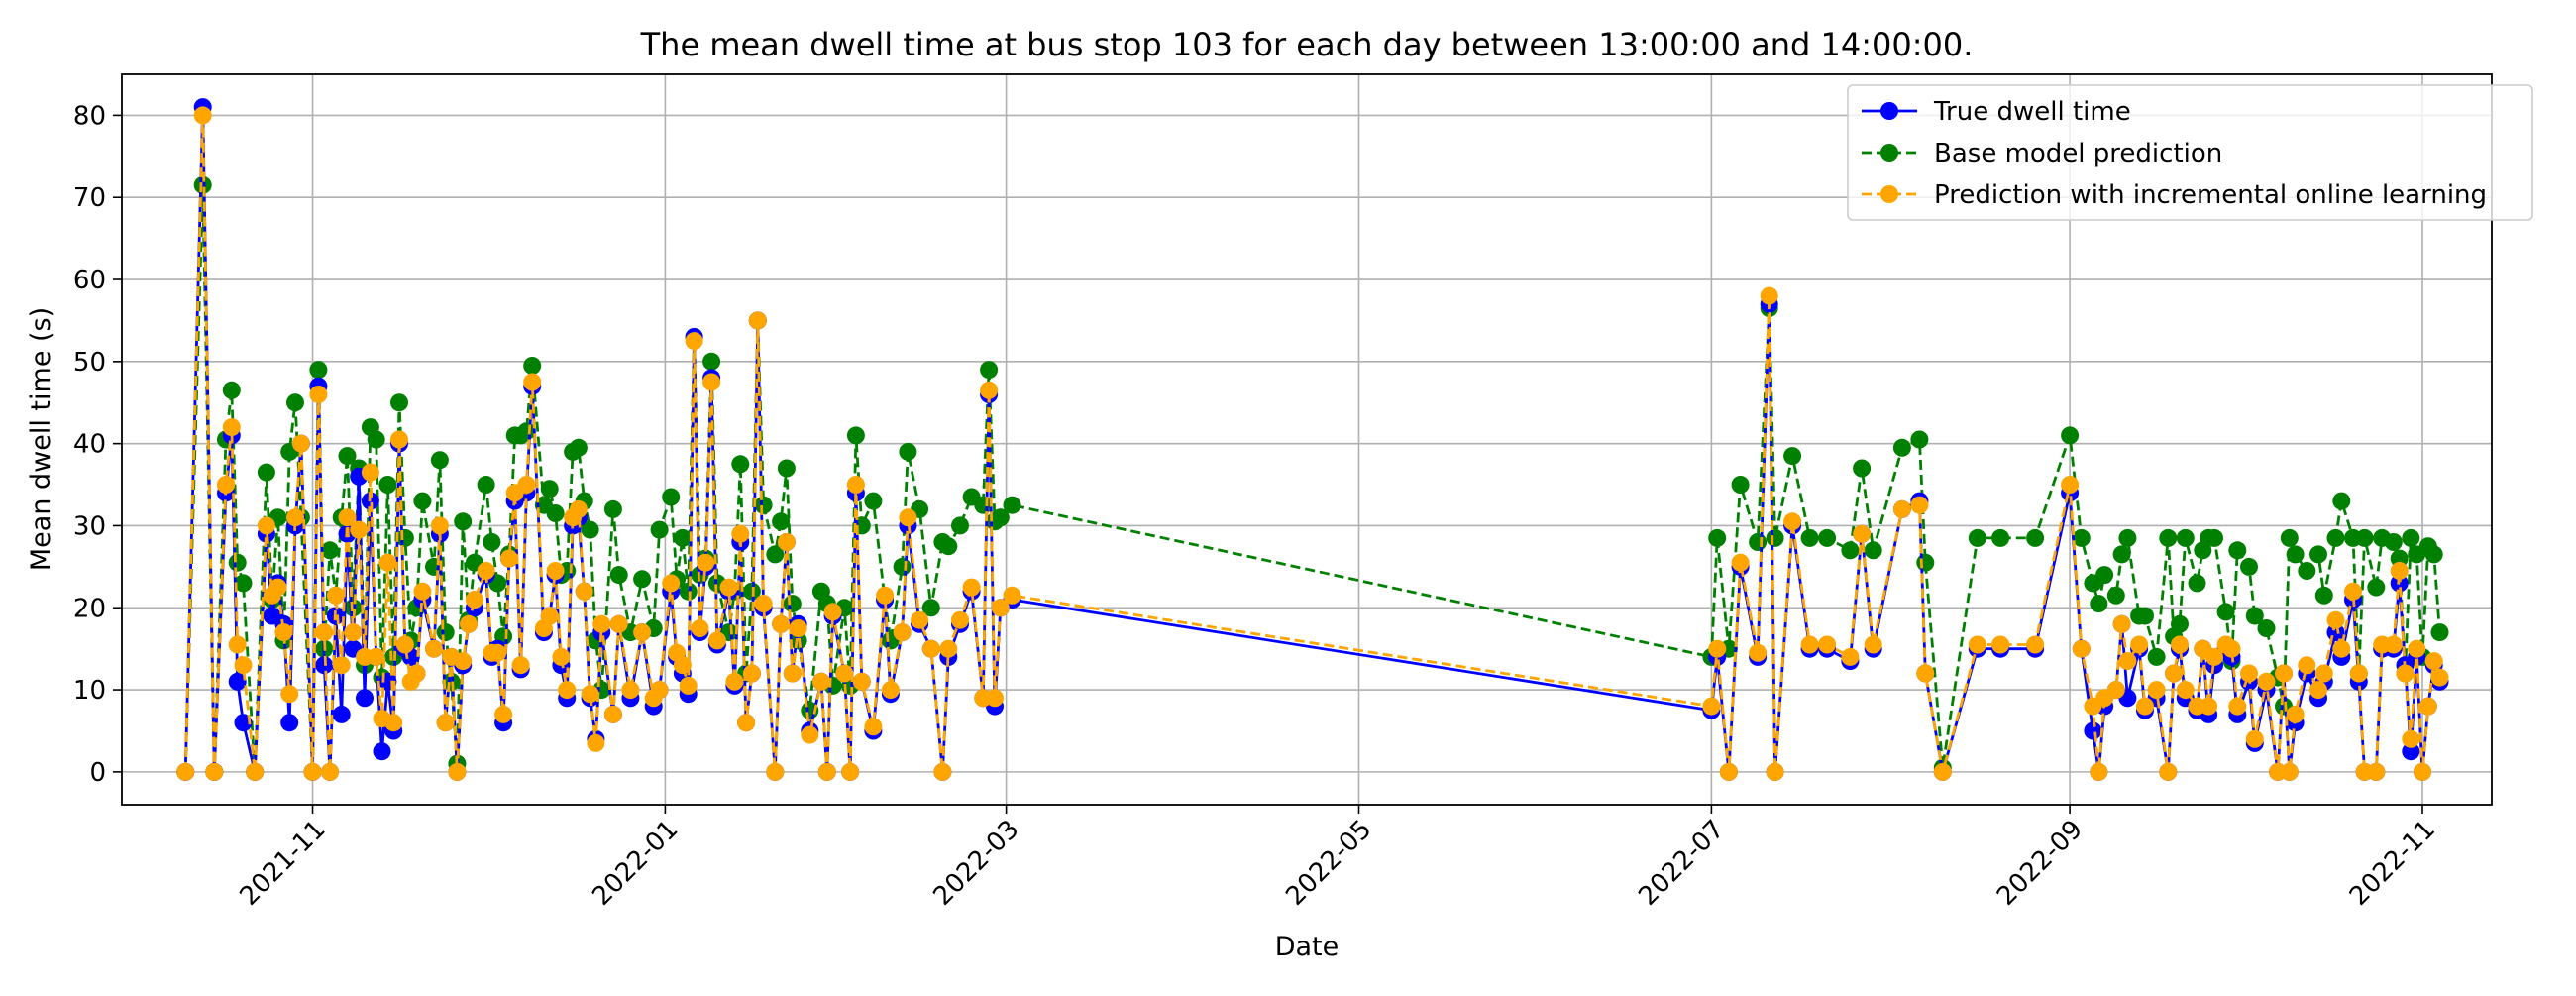 This screenshot has height=996, width=2576. What do you see at coordinates (89, 526) in the screenshot?
I see `y-tick-label: 30` at bounding box center [89, 526].